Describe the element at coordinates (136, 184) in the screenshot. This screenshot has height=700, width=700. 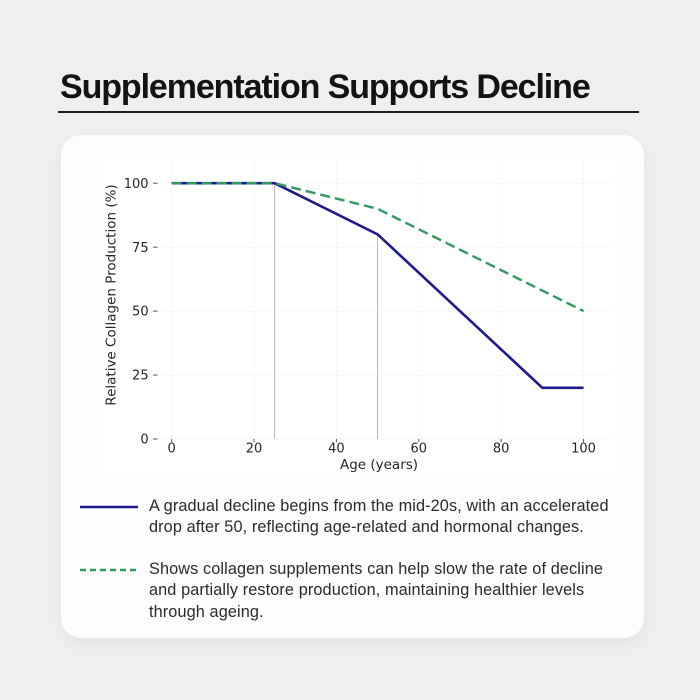
I see `y-tick-label: 100` at that location.